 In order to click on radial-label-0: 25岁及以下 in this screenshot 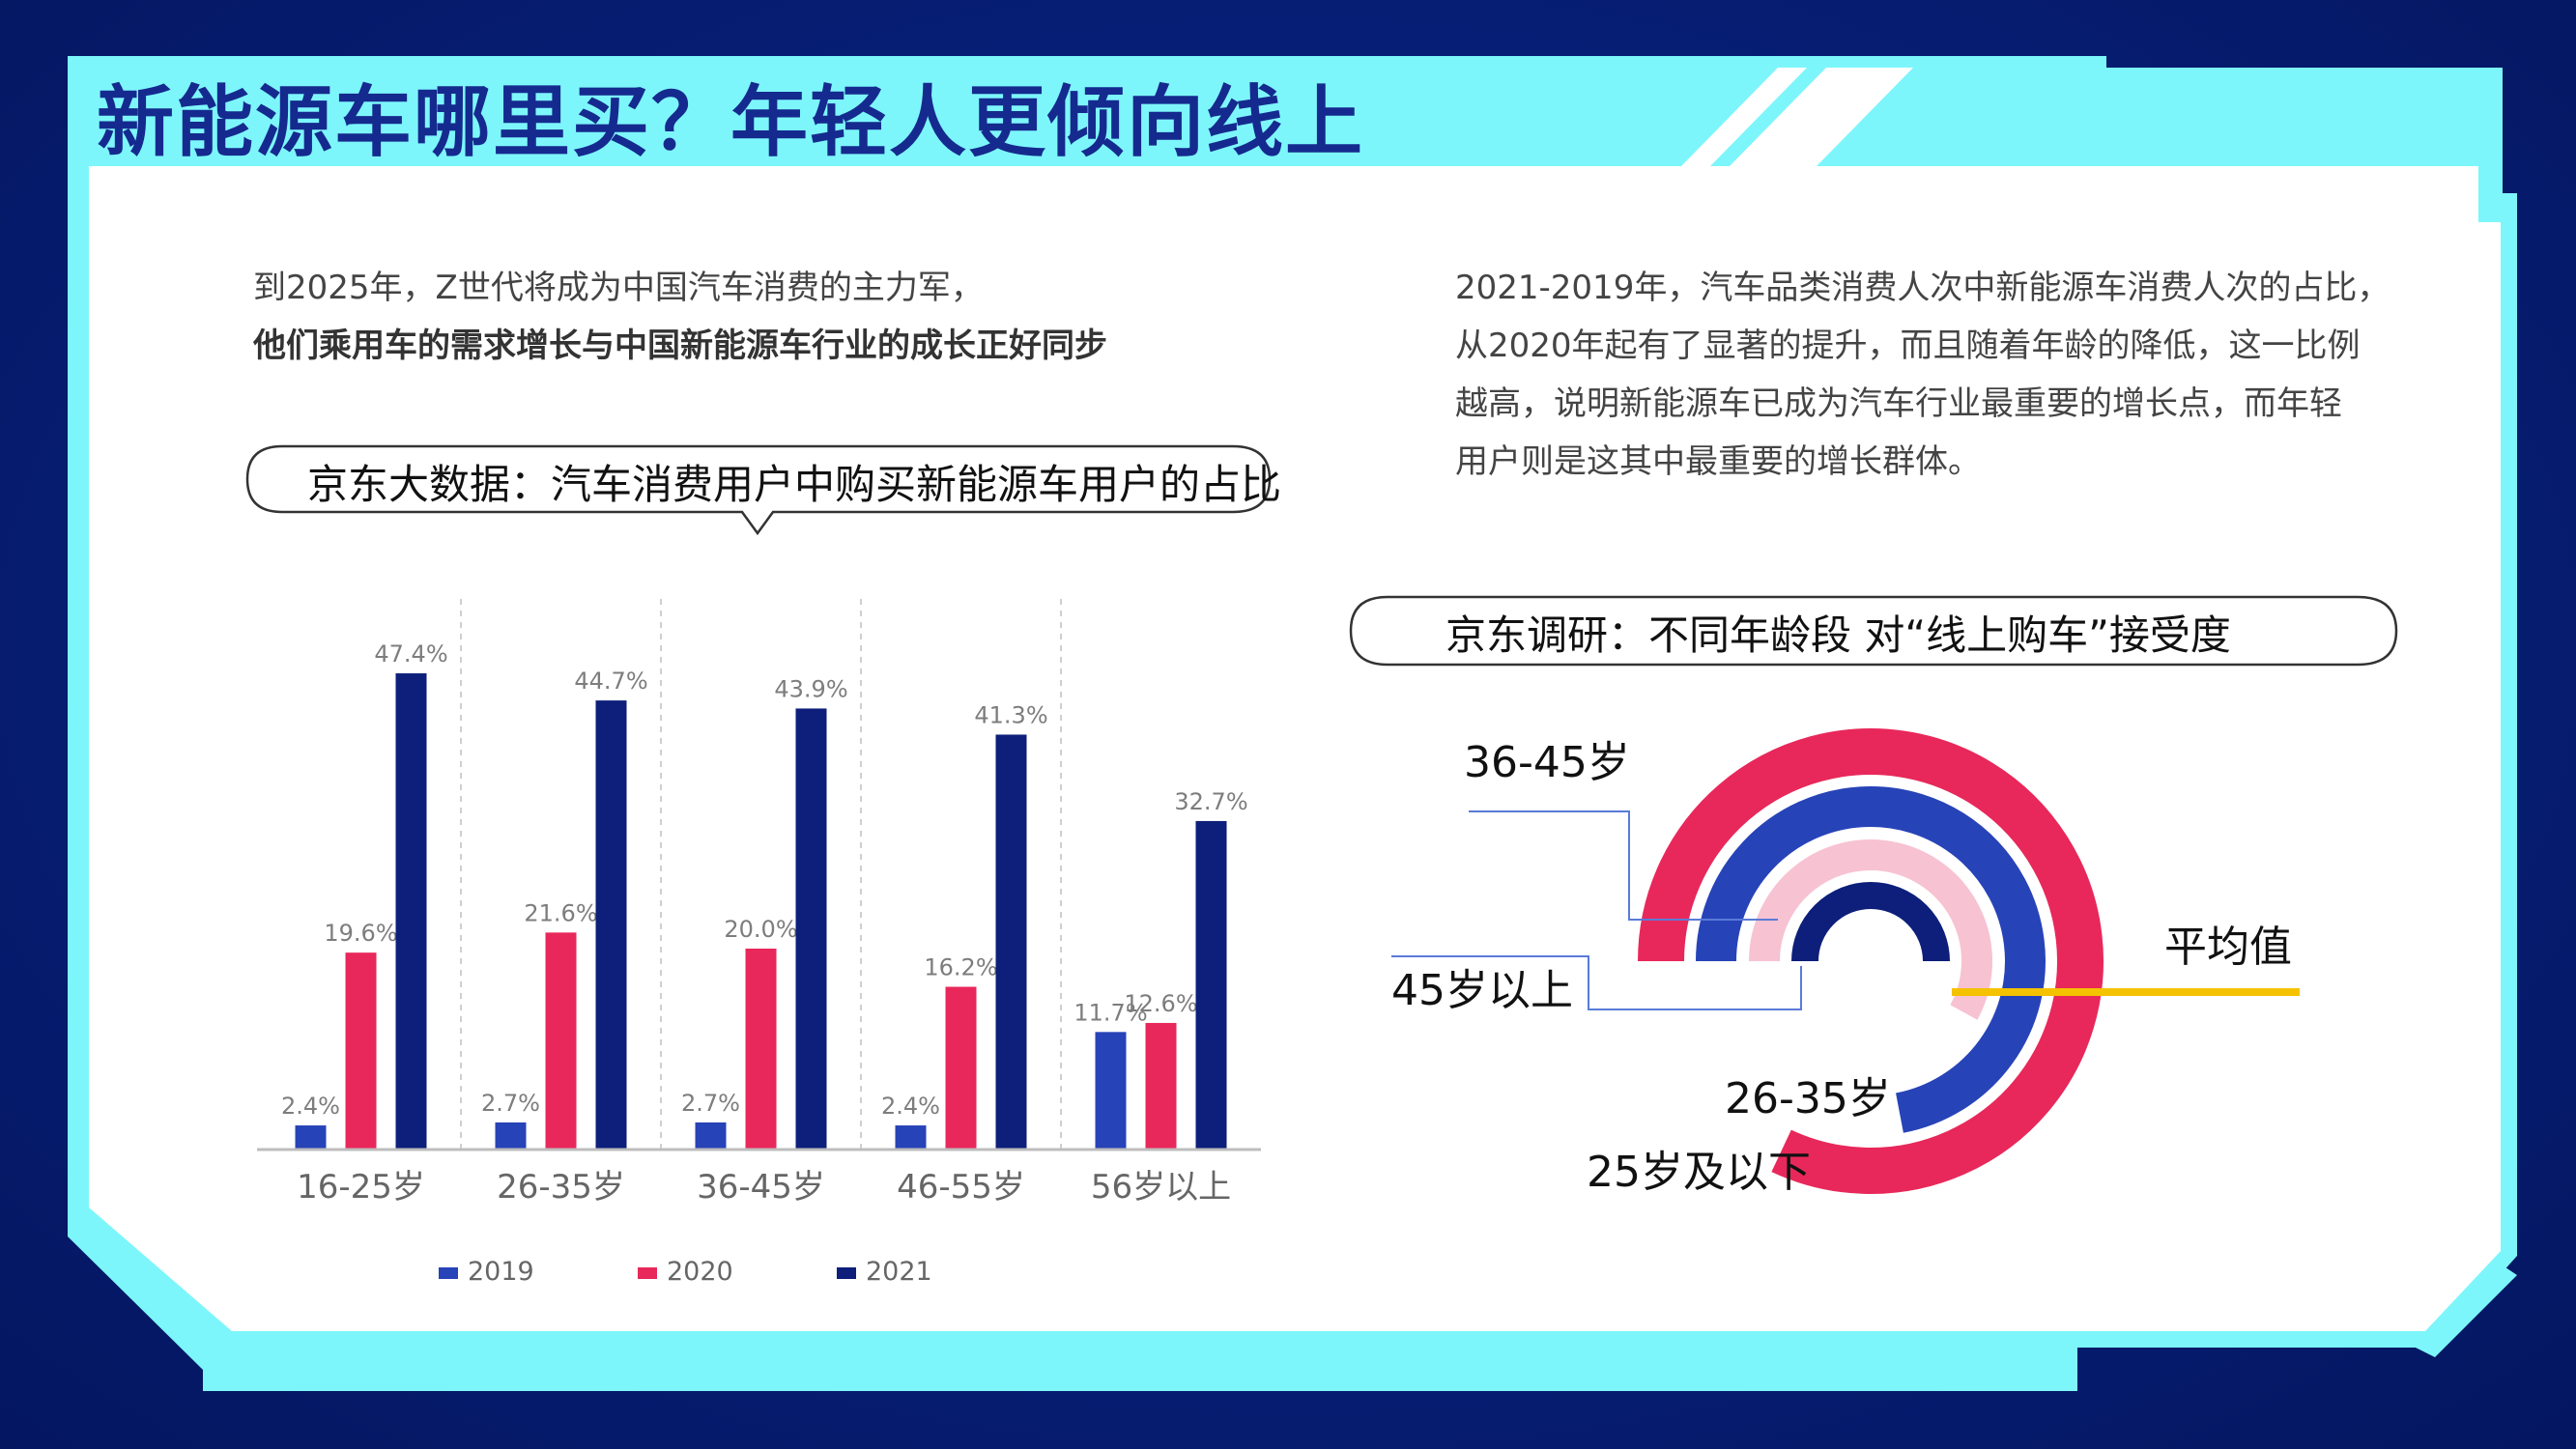, I will do `click(1699, 1172)`.